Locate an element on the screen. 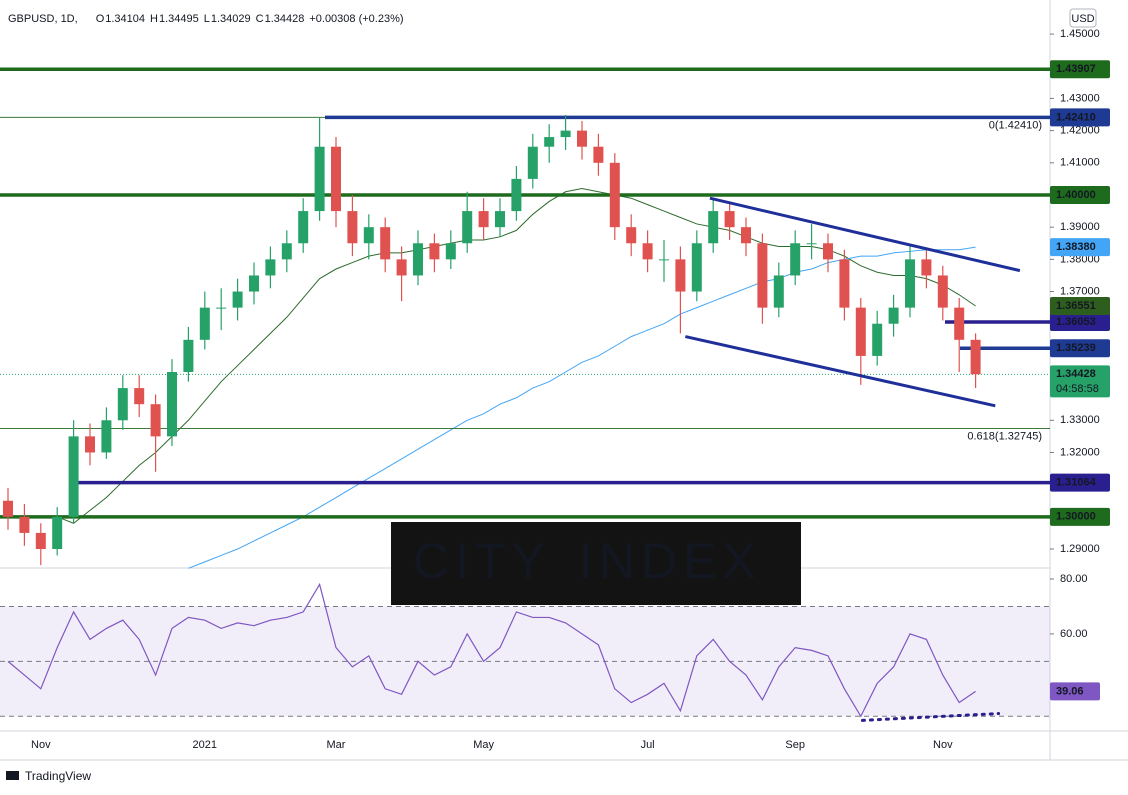 This screenshot has width=1128, height=795. fib-label: 0(1.42410) is located at coordinates (1015, 125).